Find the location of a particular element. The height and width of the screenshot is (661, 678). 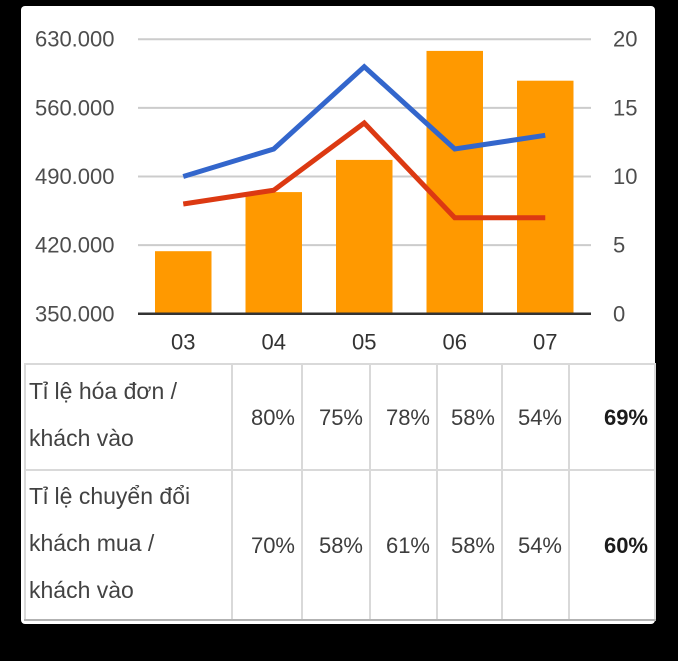

svg-text: 07 is located at coordinates (545, 342).